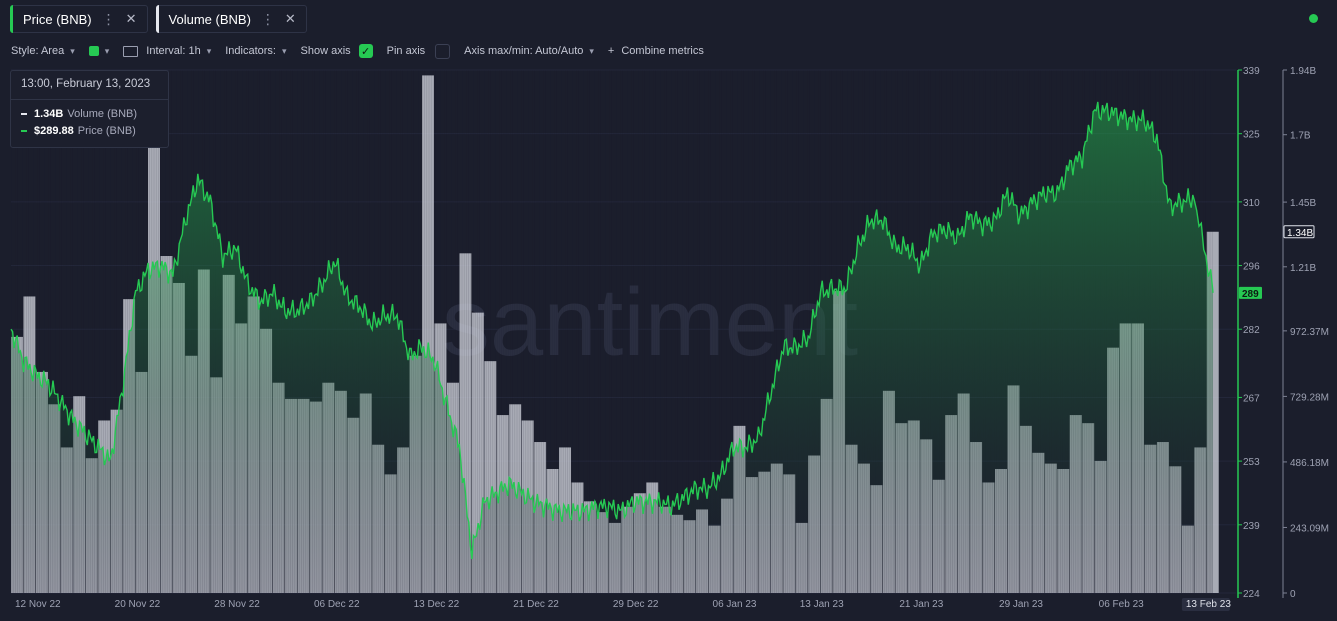 The width and height of the screenshot is (1337, 621). What do you see at coordinates (921, 604) in the screenshot?
I see `x-axis-tick-label: 21 Jan 23` at bounding box center [921, 604].